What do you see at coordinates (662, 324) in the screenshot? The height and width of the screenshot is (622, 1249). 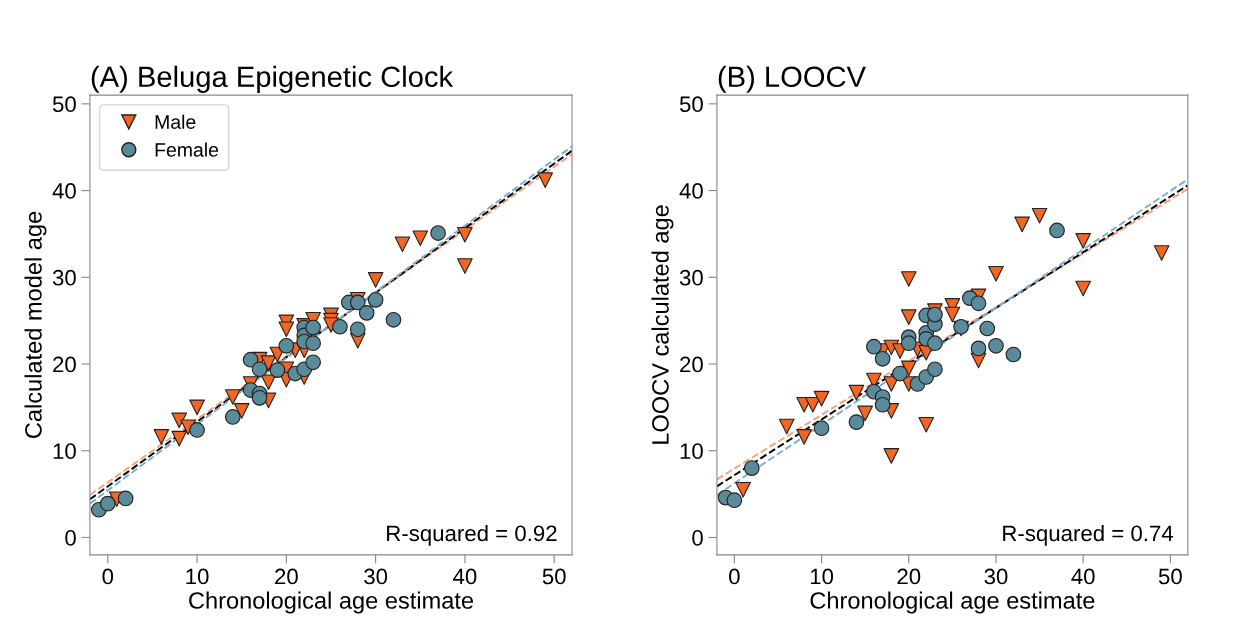 I see `y-axis-title: LOOCV calculated age` at bounding box center [662, 324].